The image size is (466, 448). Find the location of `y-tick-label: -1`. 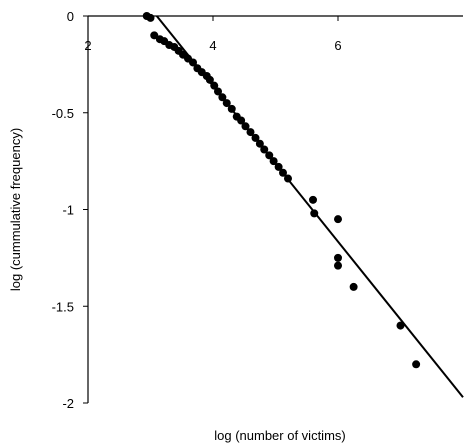

y-tick-label: -1 is located at coordinates (68, 210).